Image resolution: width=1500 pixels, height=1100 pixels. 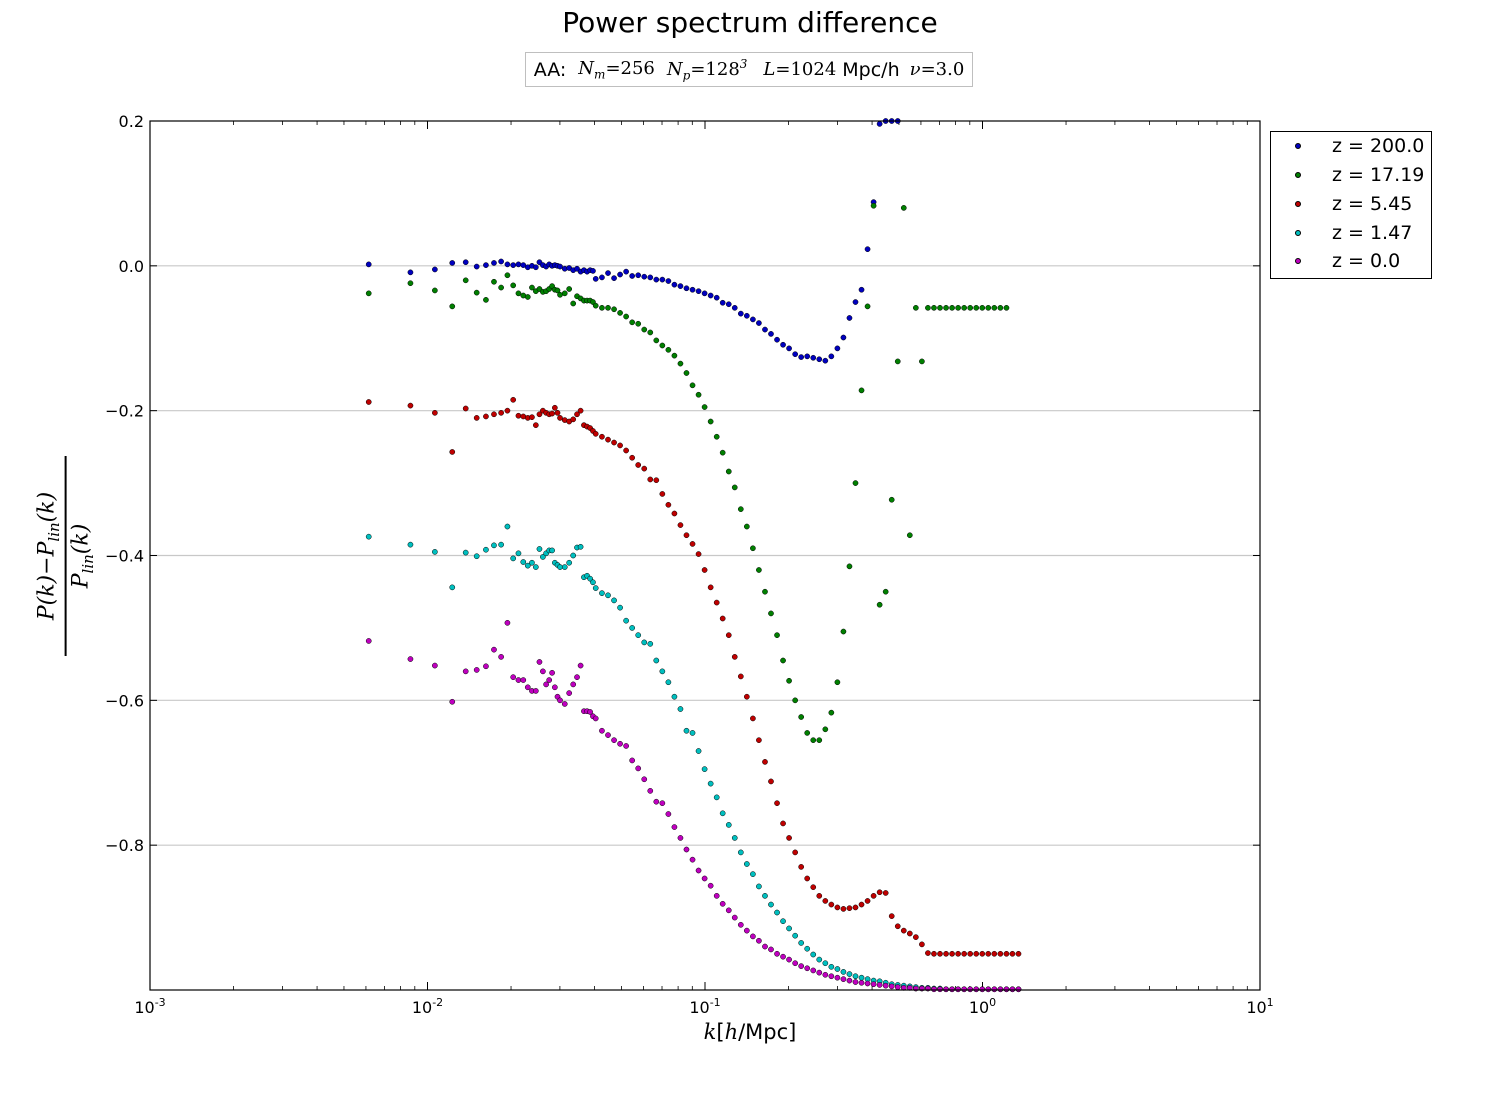 What do you see at coordinates (124, 556) in the screenshot?
I see `y-tick-label: −0.4` at bounding box center [124, 556].